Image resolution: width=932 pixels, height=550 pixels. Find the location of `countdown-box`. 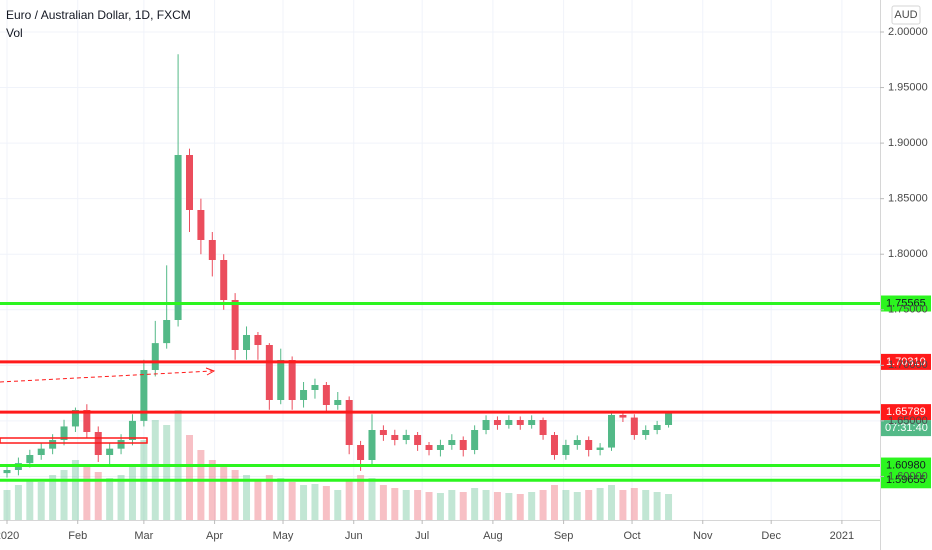

countdown-box is located at coordinates (906, 428).